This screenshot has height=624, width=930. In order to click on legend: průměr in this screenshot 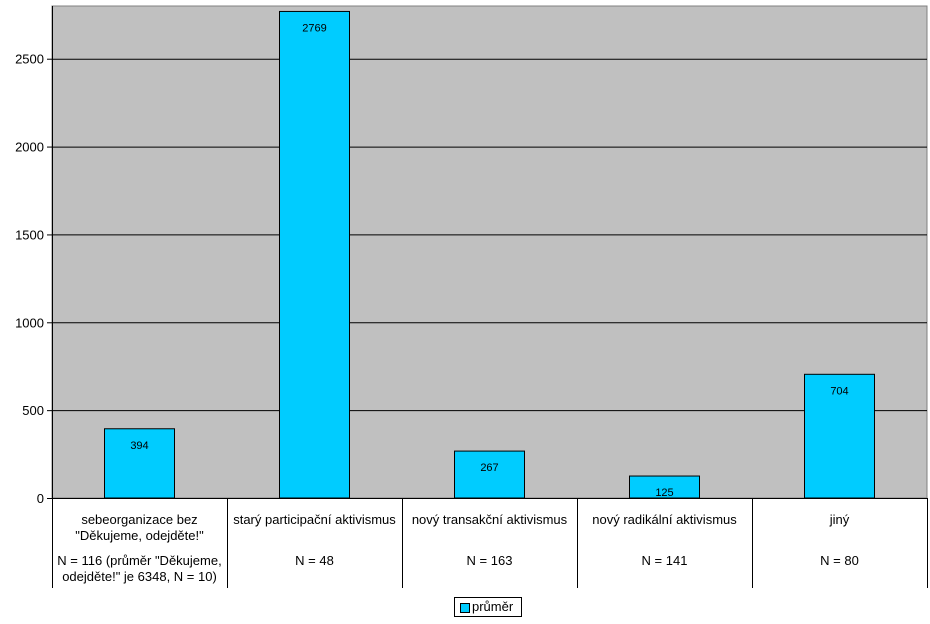, I will do `click(488, 607)`.